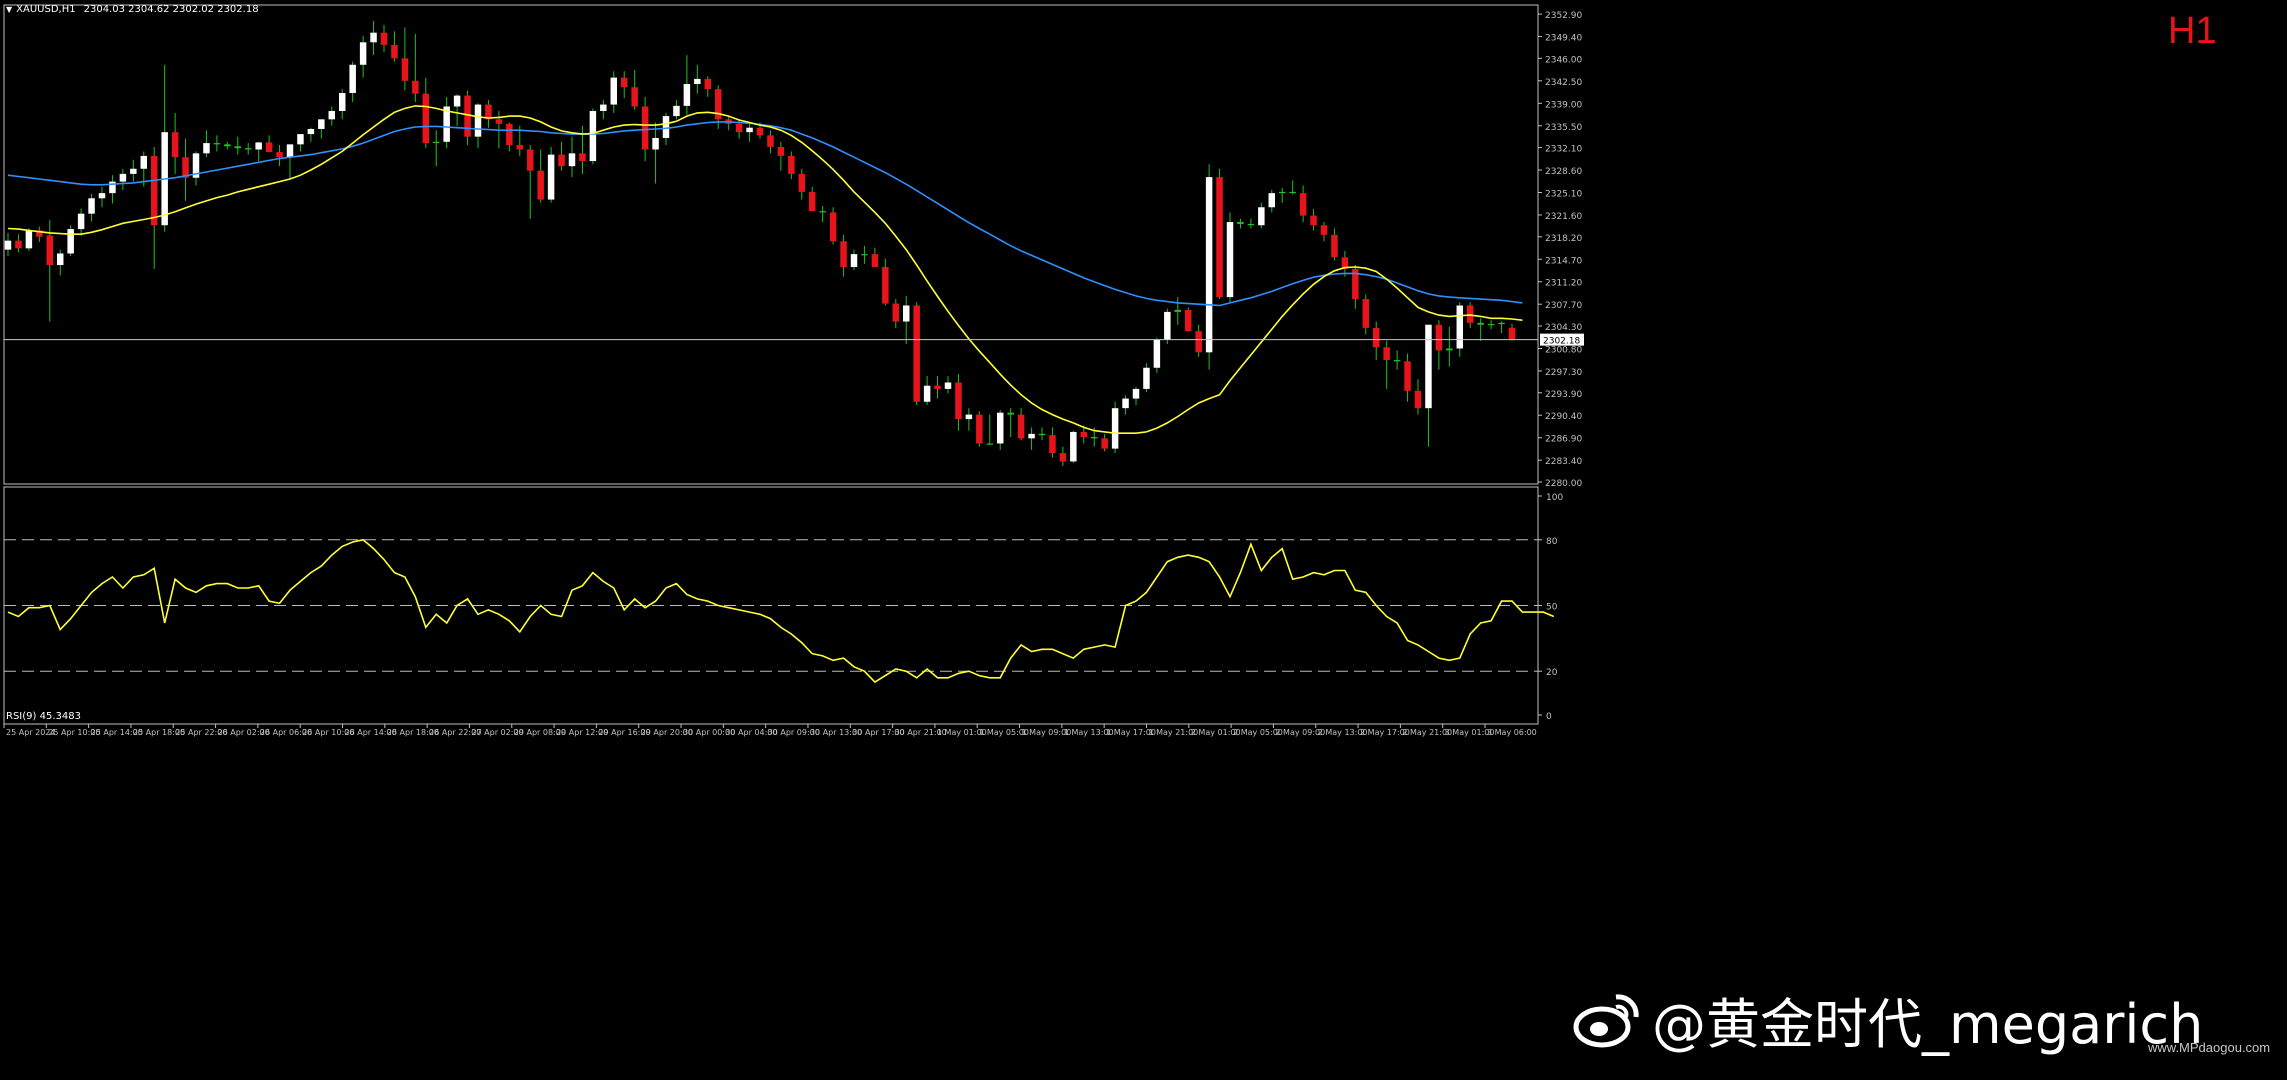  What do you see at coordinates (836, 732) in the screenshot?
I see `time-axis-label: 30 Apr 13:00` at bounding box center [836, 732].